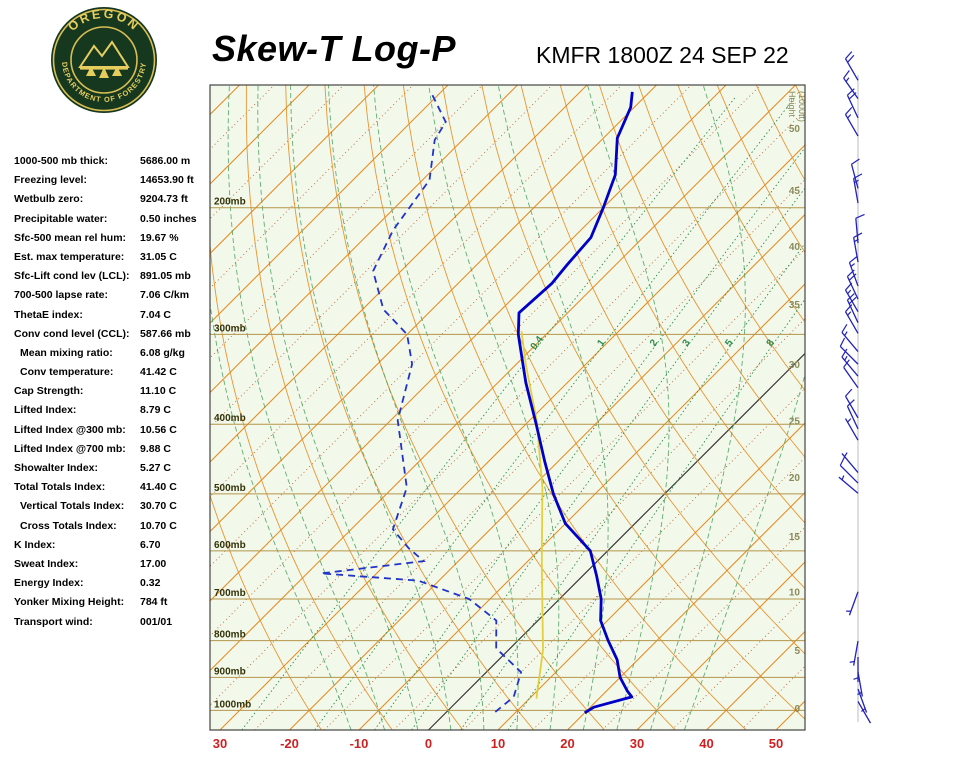 Image resolution: width=960 pixels, height=768 pixels. What do you see at coordinates (48, 314) in the screenshot?
I see `stat-label: ThetaE index:` at bounding box center [48, 314].